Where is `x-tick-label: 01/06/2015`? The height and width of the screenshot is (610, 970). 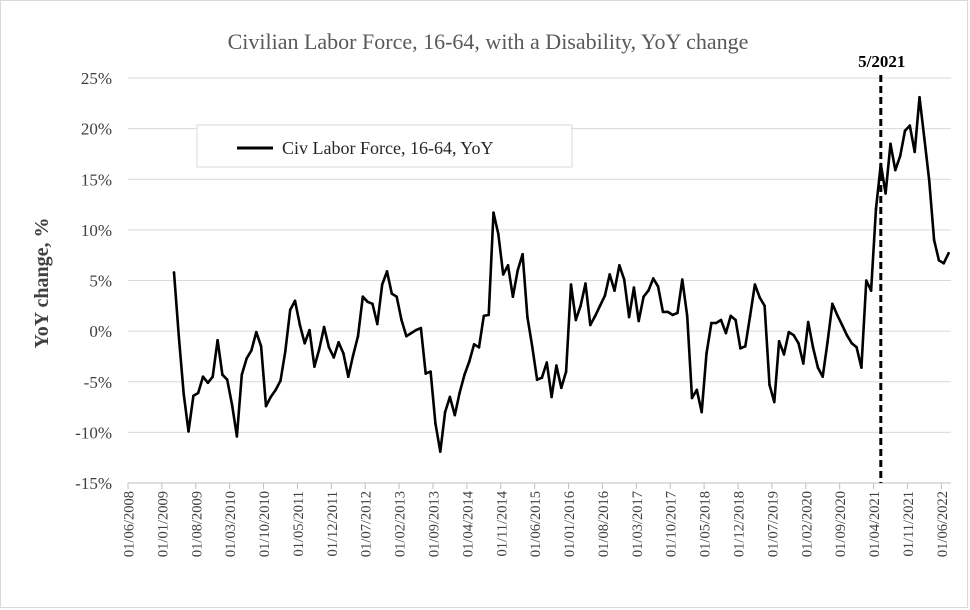
x-tick-label: 01/06/2015 is located at coordinates (536, 524).